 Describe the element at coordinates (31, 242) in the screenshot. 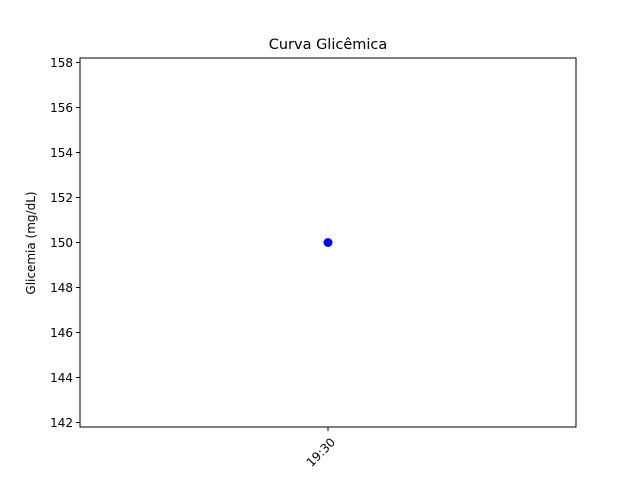

I see `y-axis-label: Glicemia (mg/dL)` at that location.